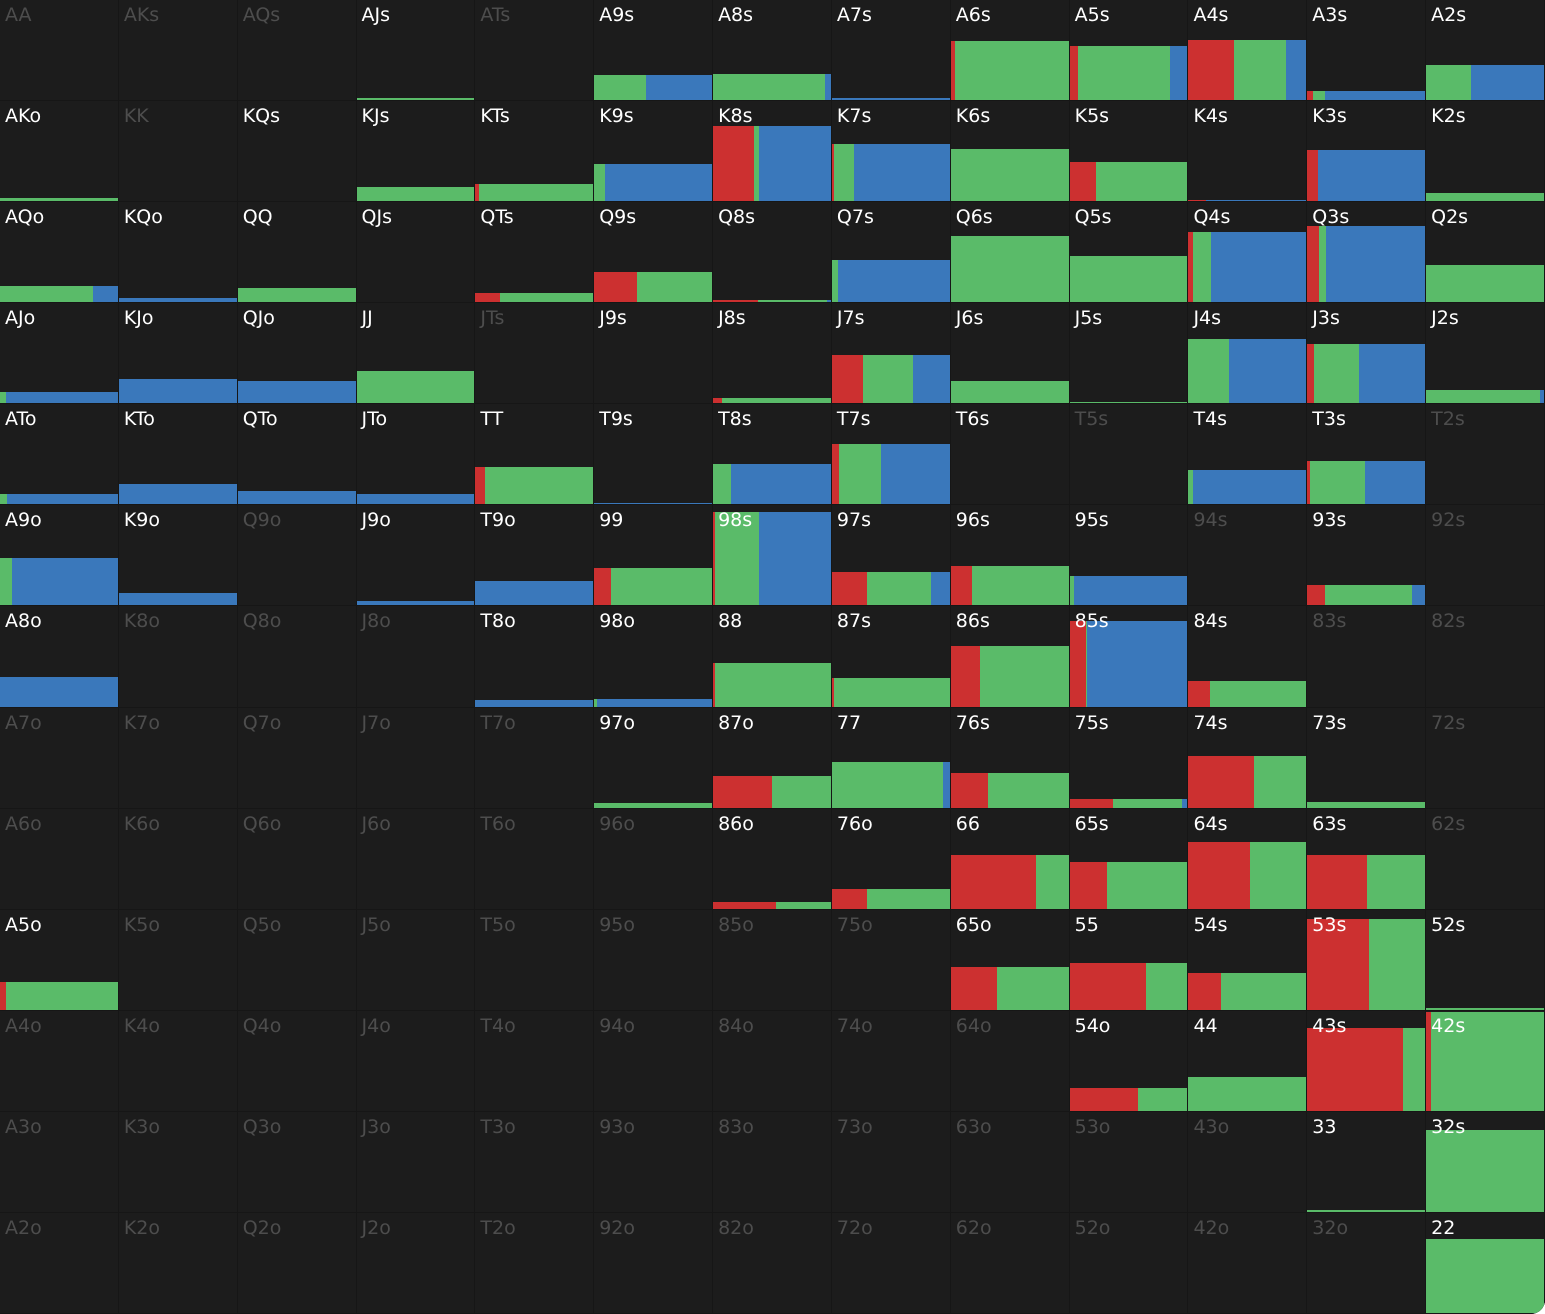 Image resolution: width=1545 pixels, height=1314 pixels. Describe the element at coordinates (59, 1263) in the screenshot. I see `hand-cell-A2o: A2o` at that location.